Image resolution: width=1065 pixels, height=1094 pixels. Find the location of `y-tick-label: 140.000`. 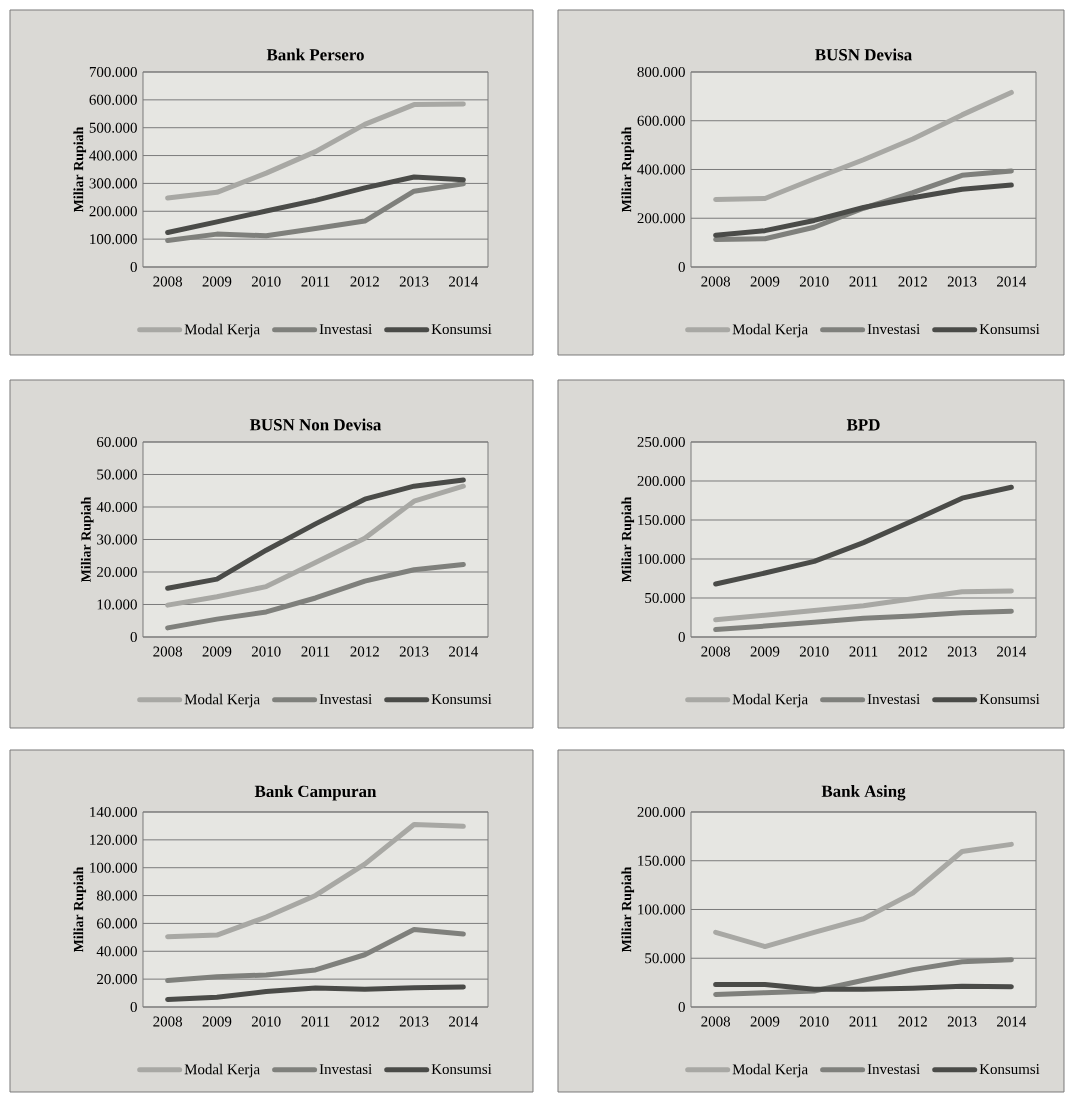

y-tick-label: 140.000 is located at coordinates (113, 812).